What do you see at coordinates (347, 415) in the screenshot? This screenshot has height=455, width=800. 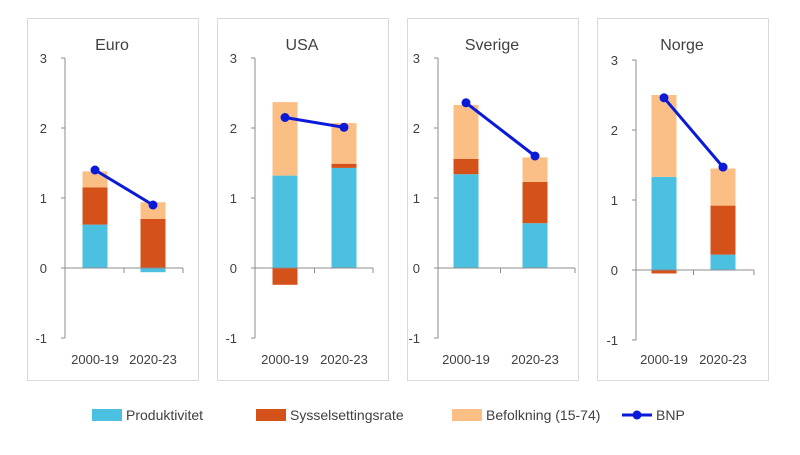 I see `legend-label: Sysselsettingsrate` at bounding box center [347, 415].